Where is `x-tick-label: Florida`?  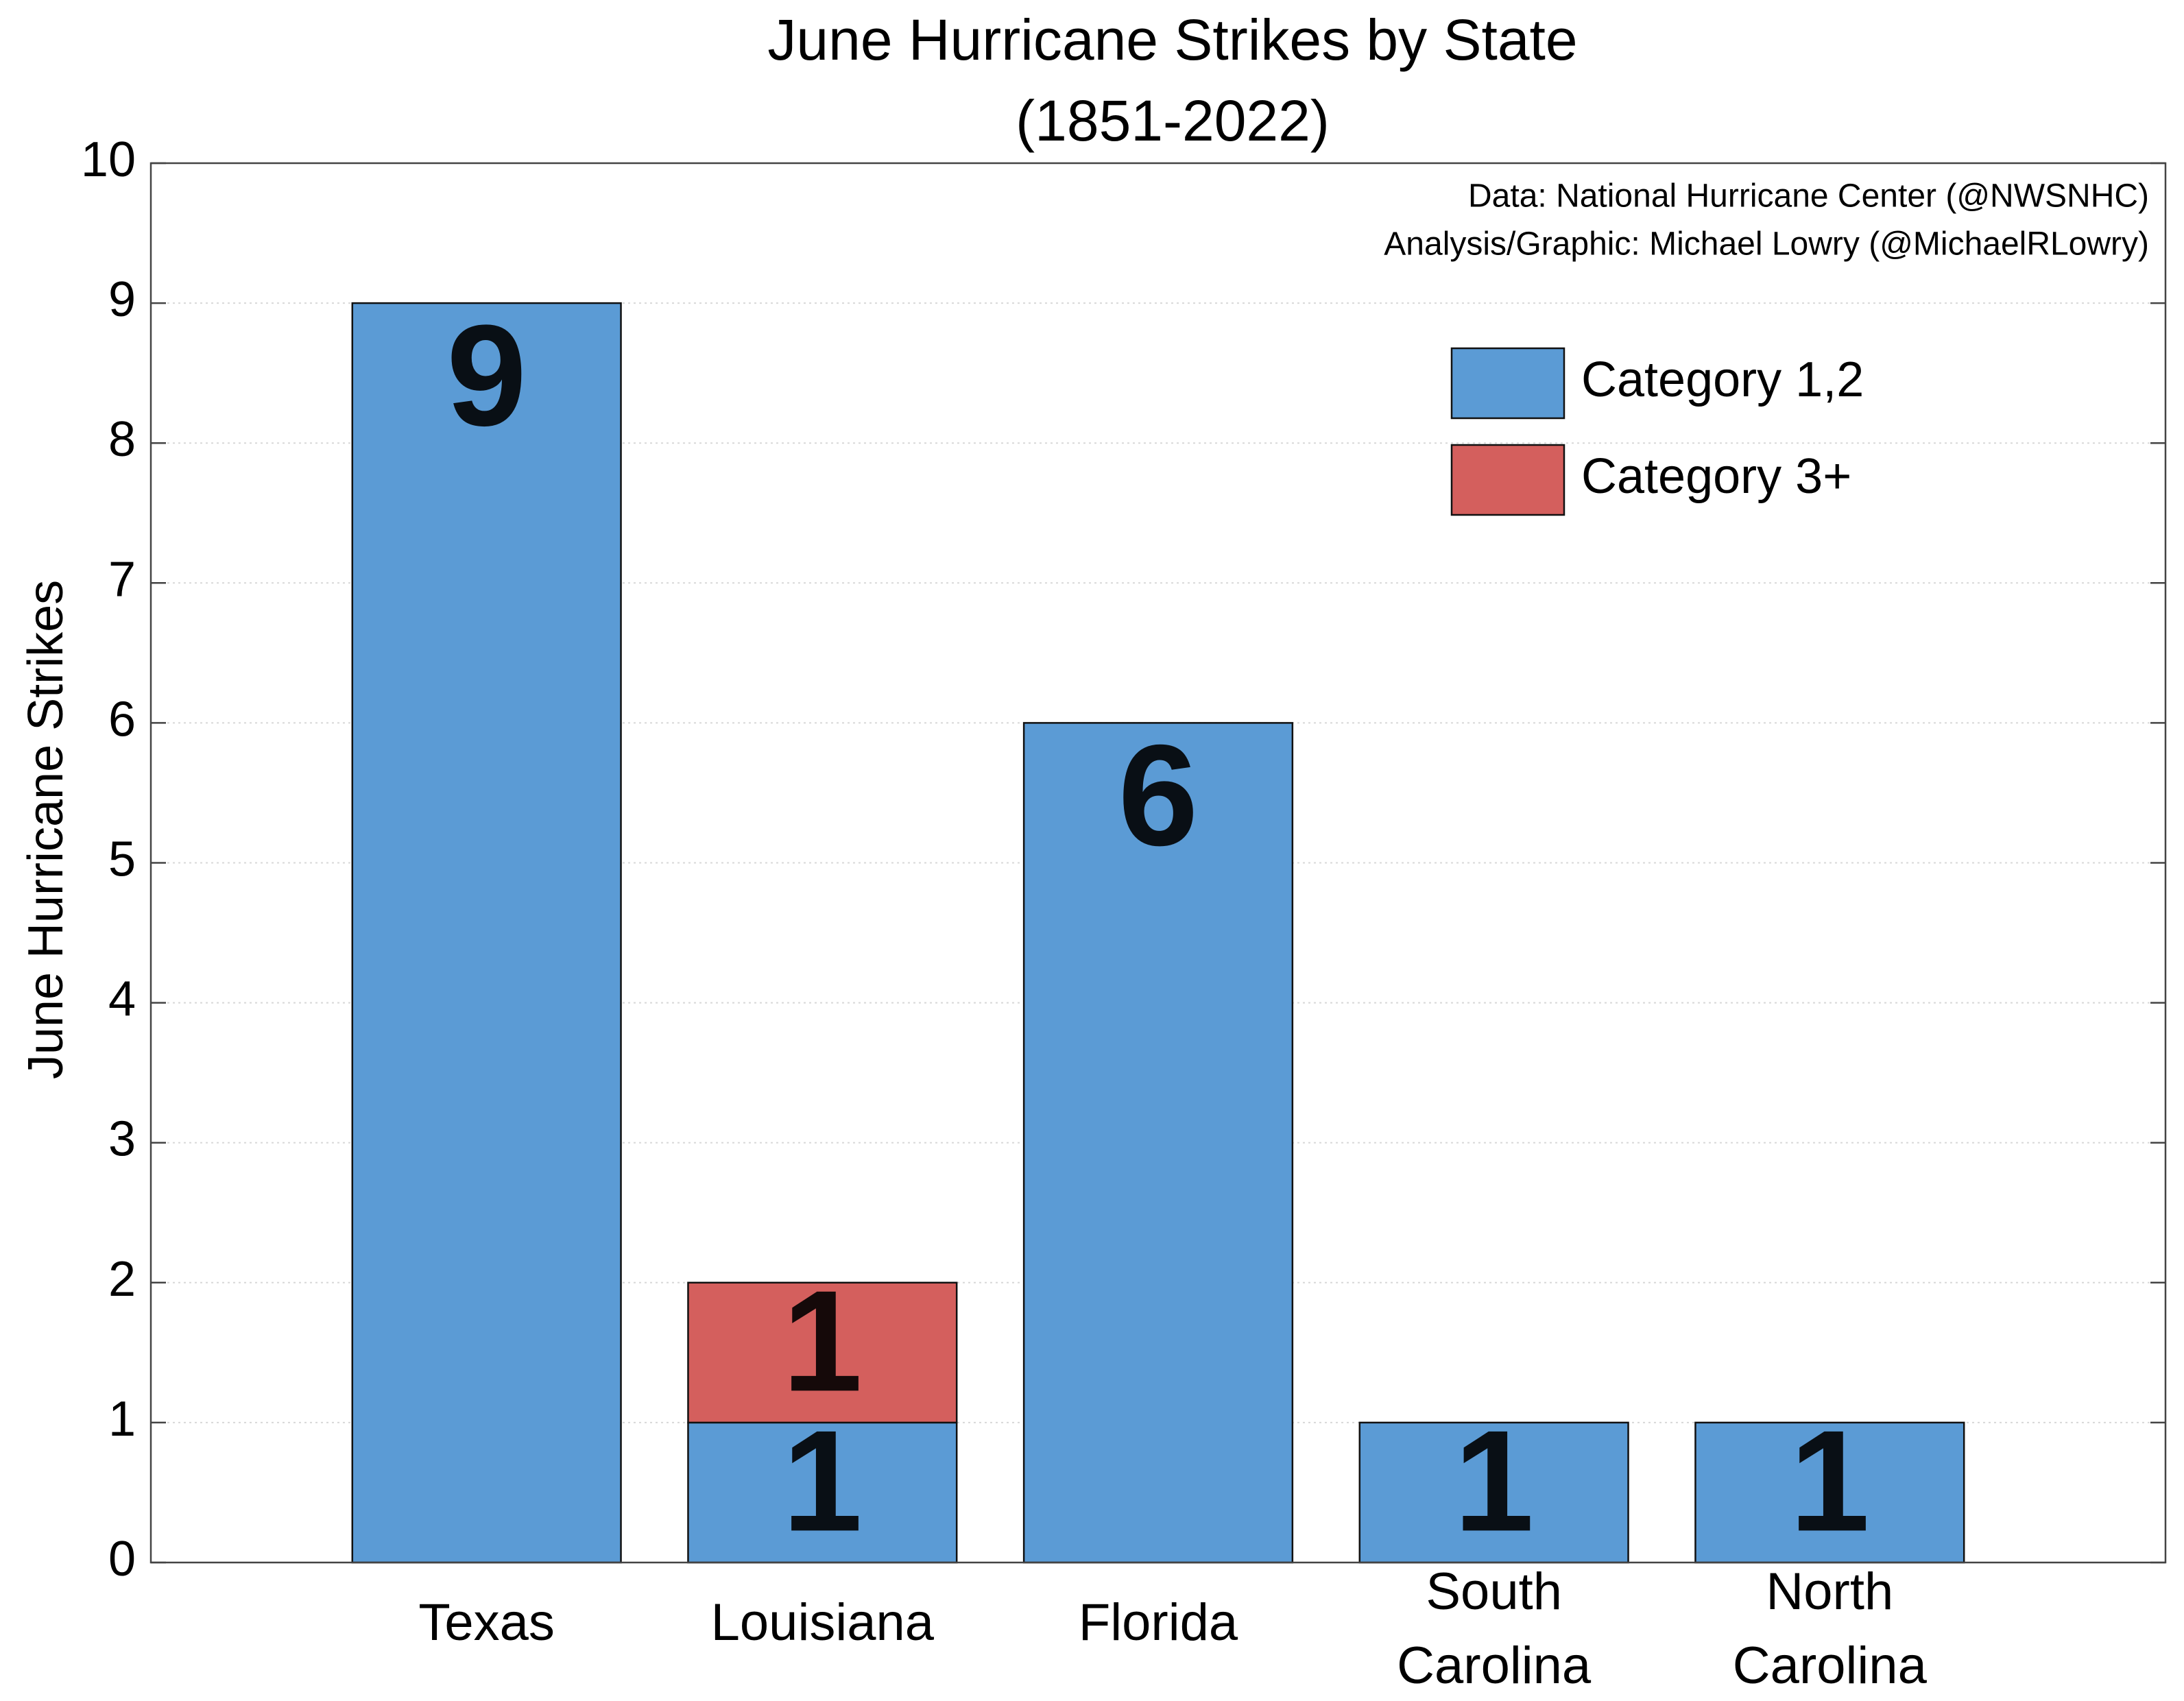
x-tick-label: Florida is located at coordinates (1158, 1623).